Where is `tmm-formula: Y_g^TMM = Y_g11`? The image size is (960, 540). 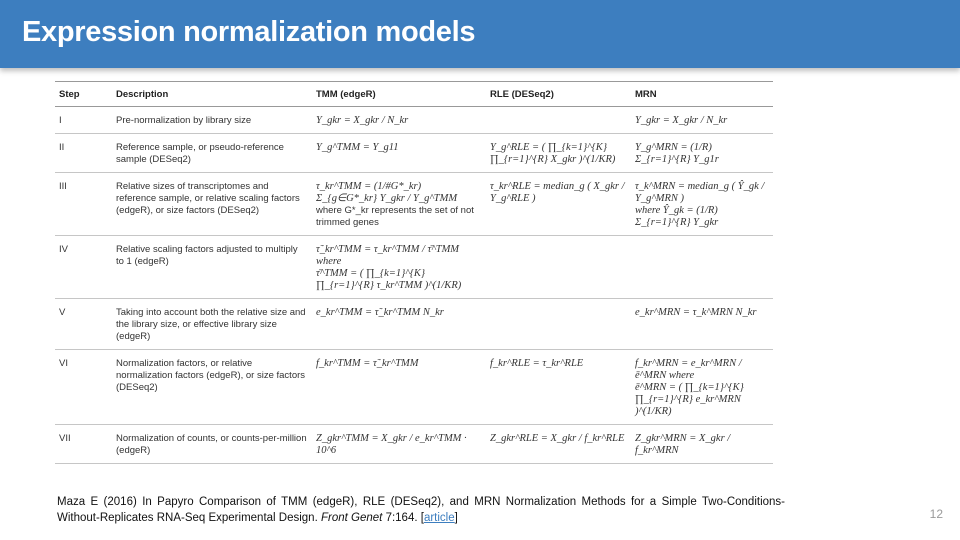
tmm-formula: Y_g^TMM = Y_g11 is located at coordinates (399, 153).